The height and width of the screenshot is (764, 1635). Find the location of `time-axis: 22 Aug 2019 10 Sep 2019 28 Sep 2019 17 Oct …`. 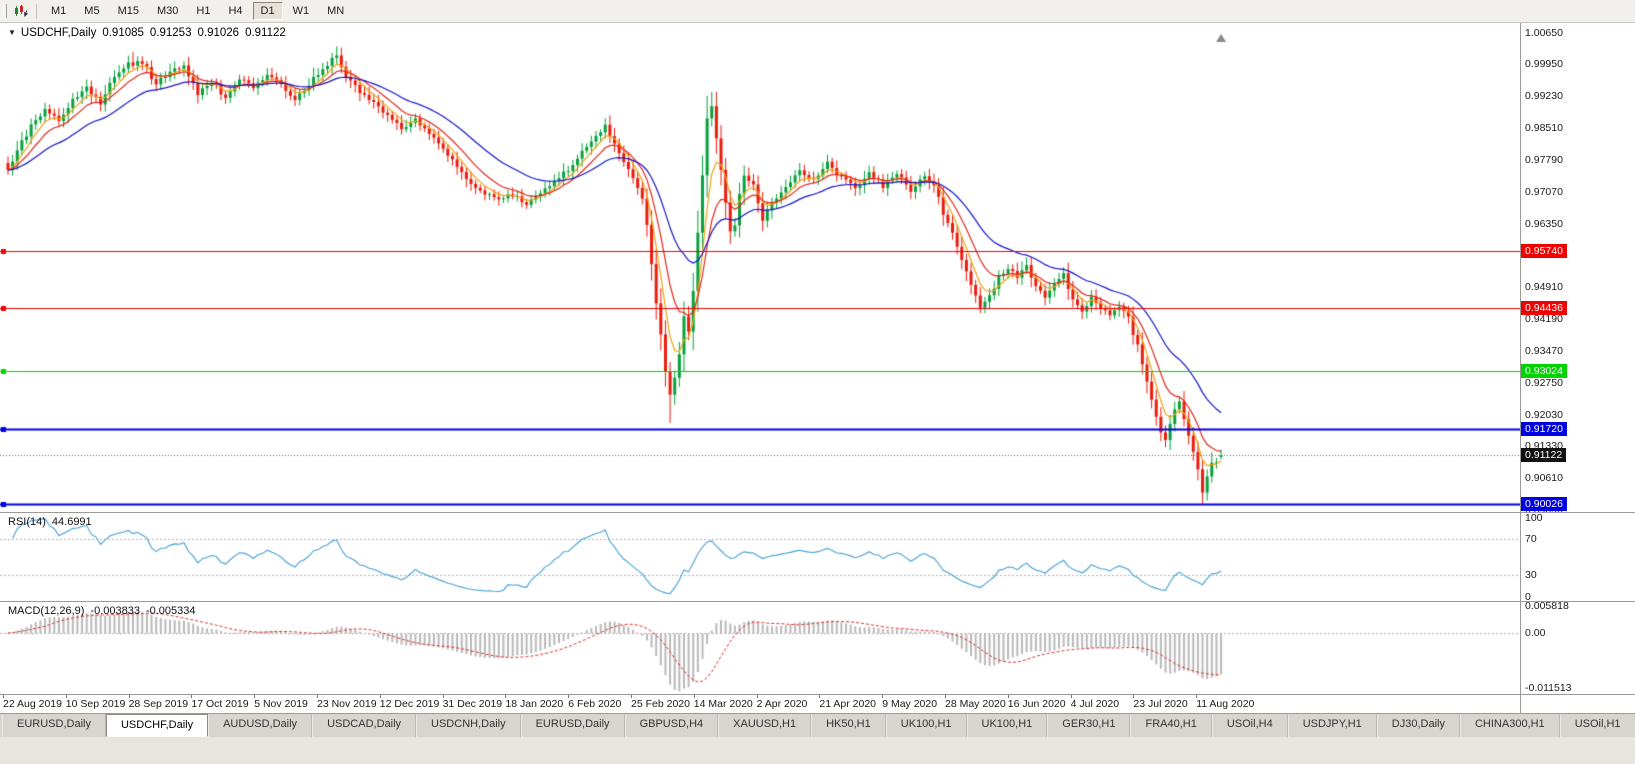

time-axis: 22 Aug 2019 10 Sep 2019 28 Sep 2019 17 Oct … is located at coordinates (760, 704).